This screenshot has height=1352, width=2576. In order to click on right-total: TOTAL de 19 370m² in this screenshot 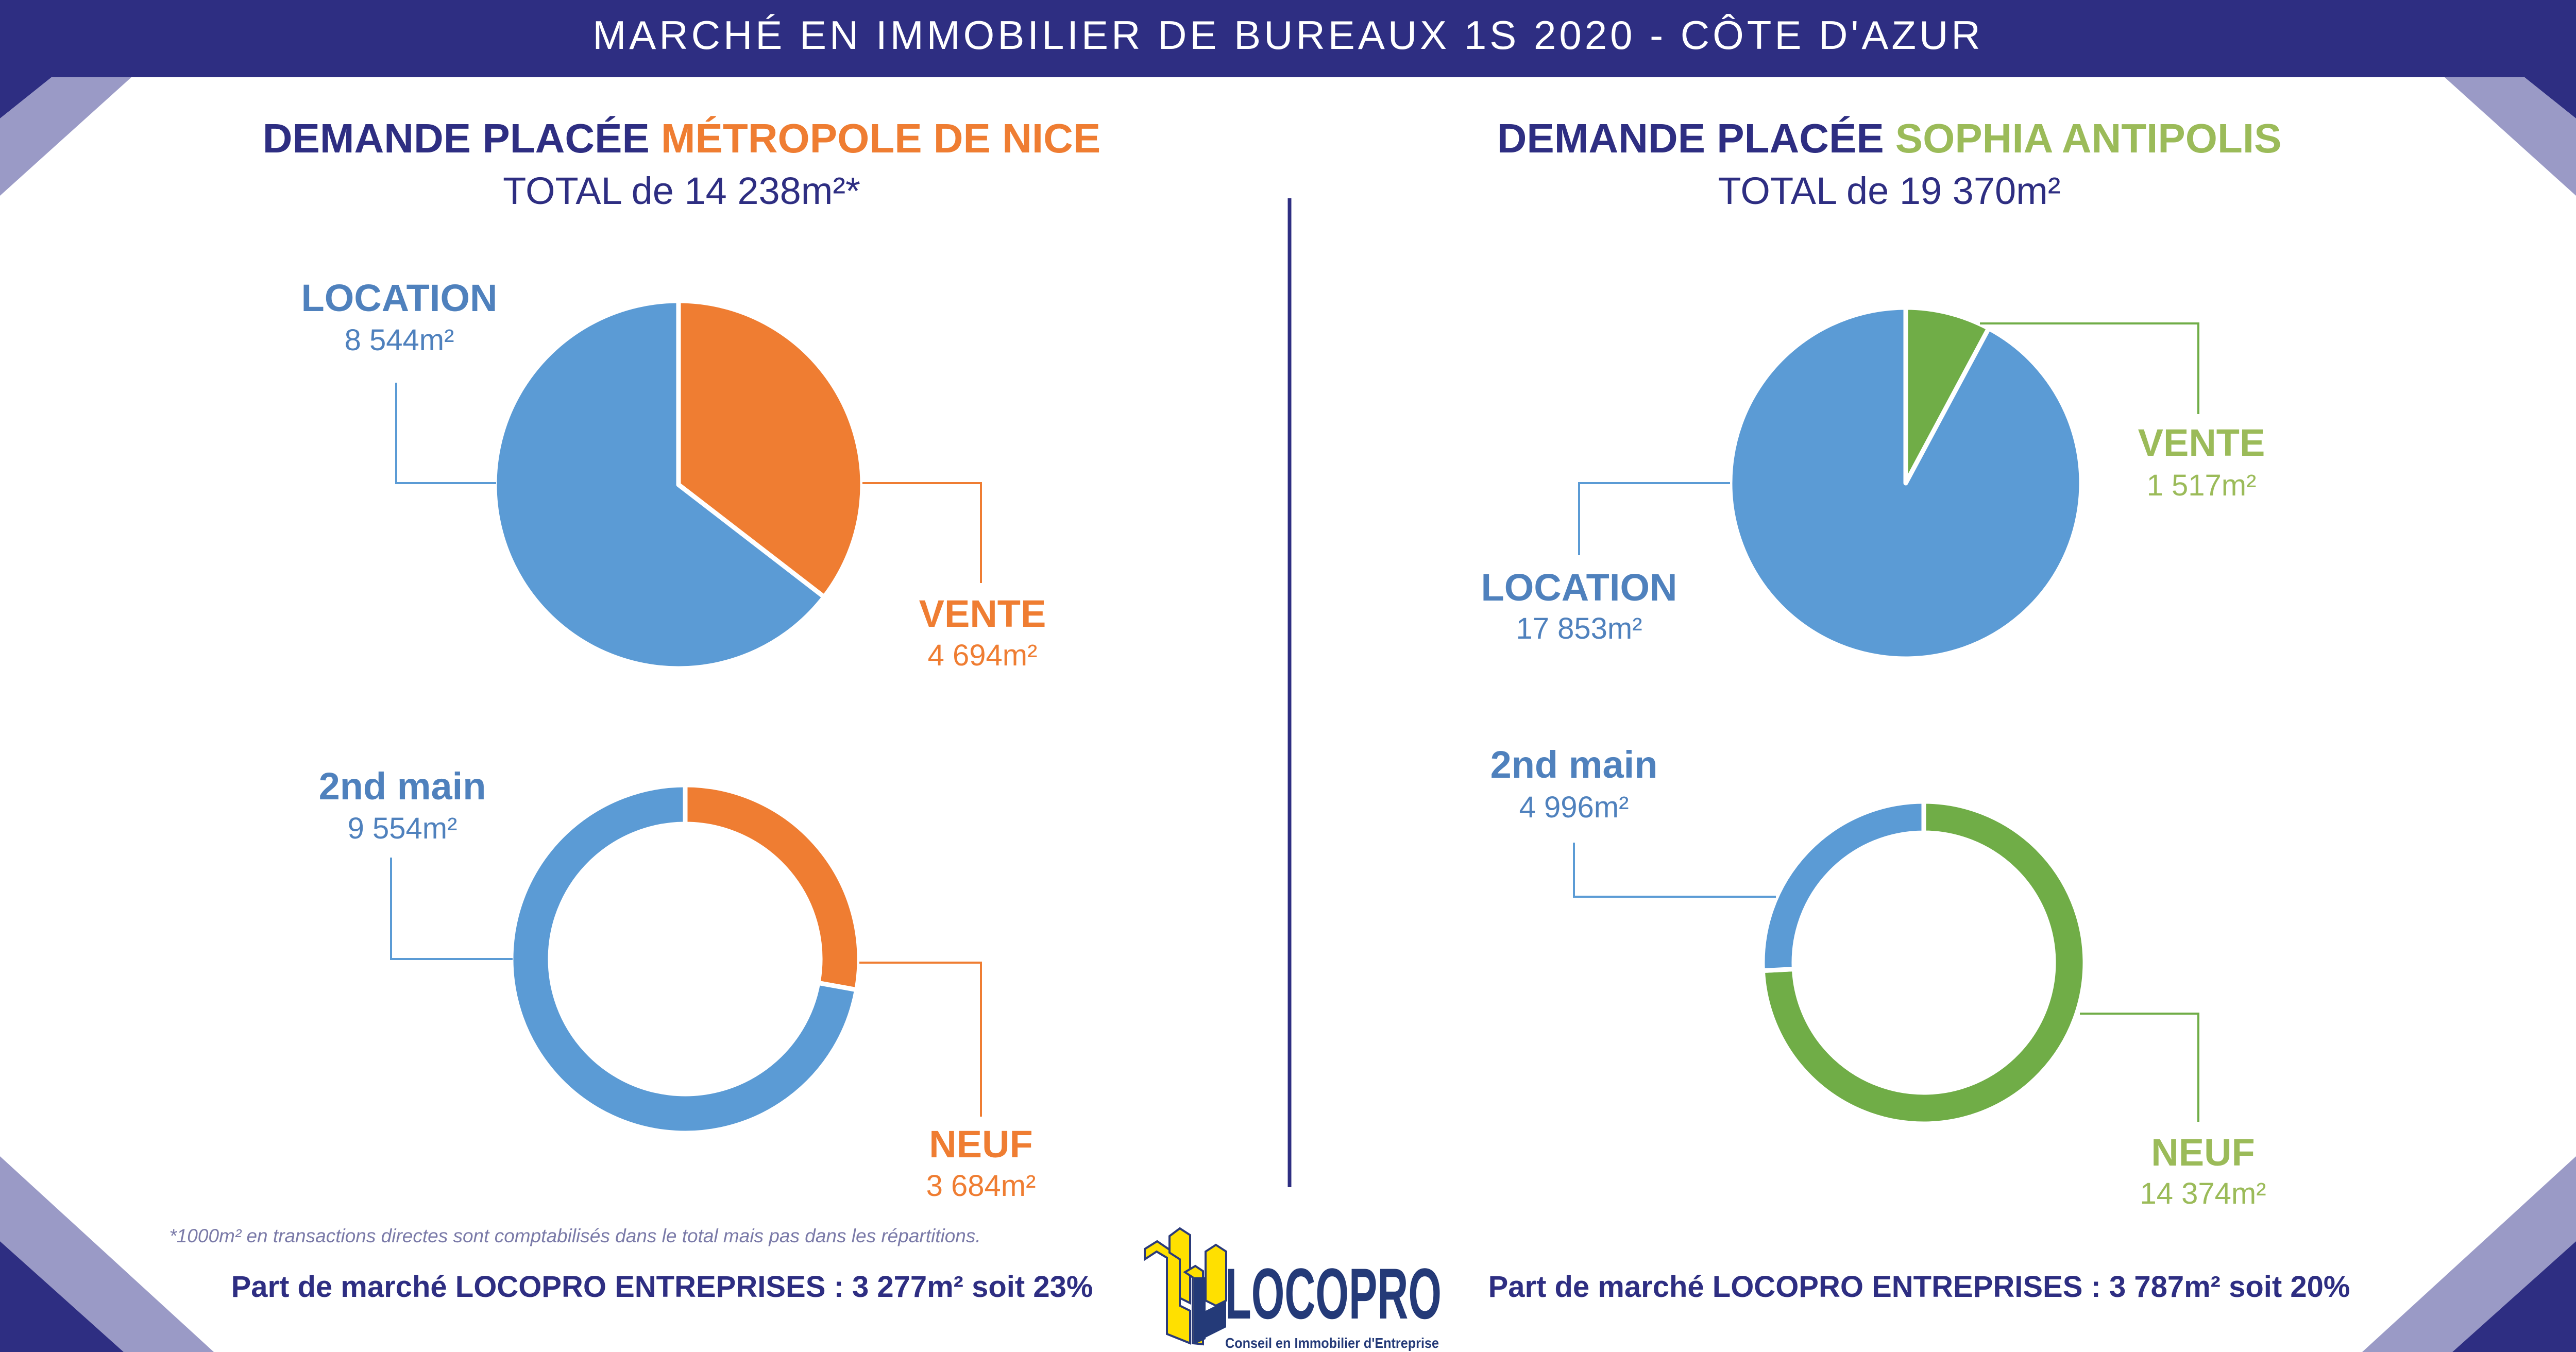, I will do `click(1889, 190)`.